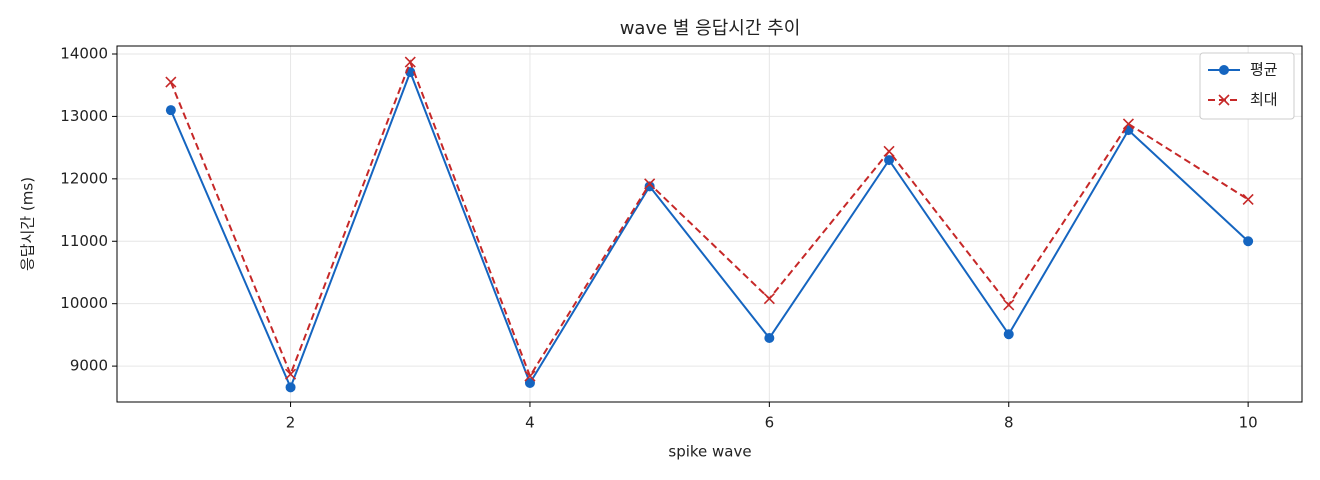  Describe the element at coordinates (1009, 423) in the screenshot. I see `x-tick-label: 8` at that location.